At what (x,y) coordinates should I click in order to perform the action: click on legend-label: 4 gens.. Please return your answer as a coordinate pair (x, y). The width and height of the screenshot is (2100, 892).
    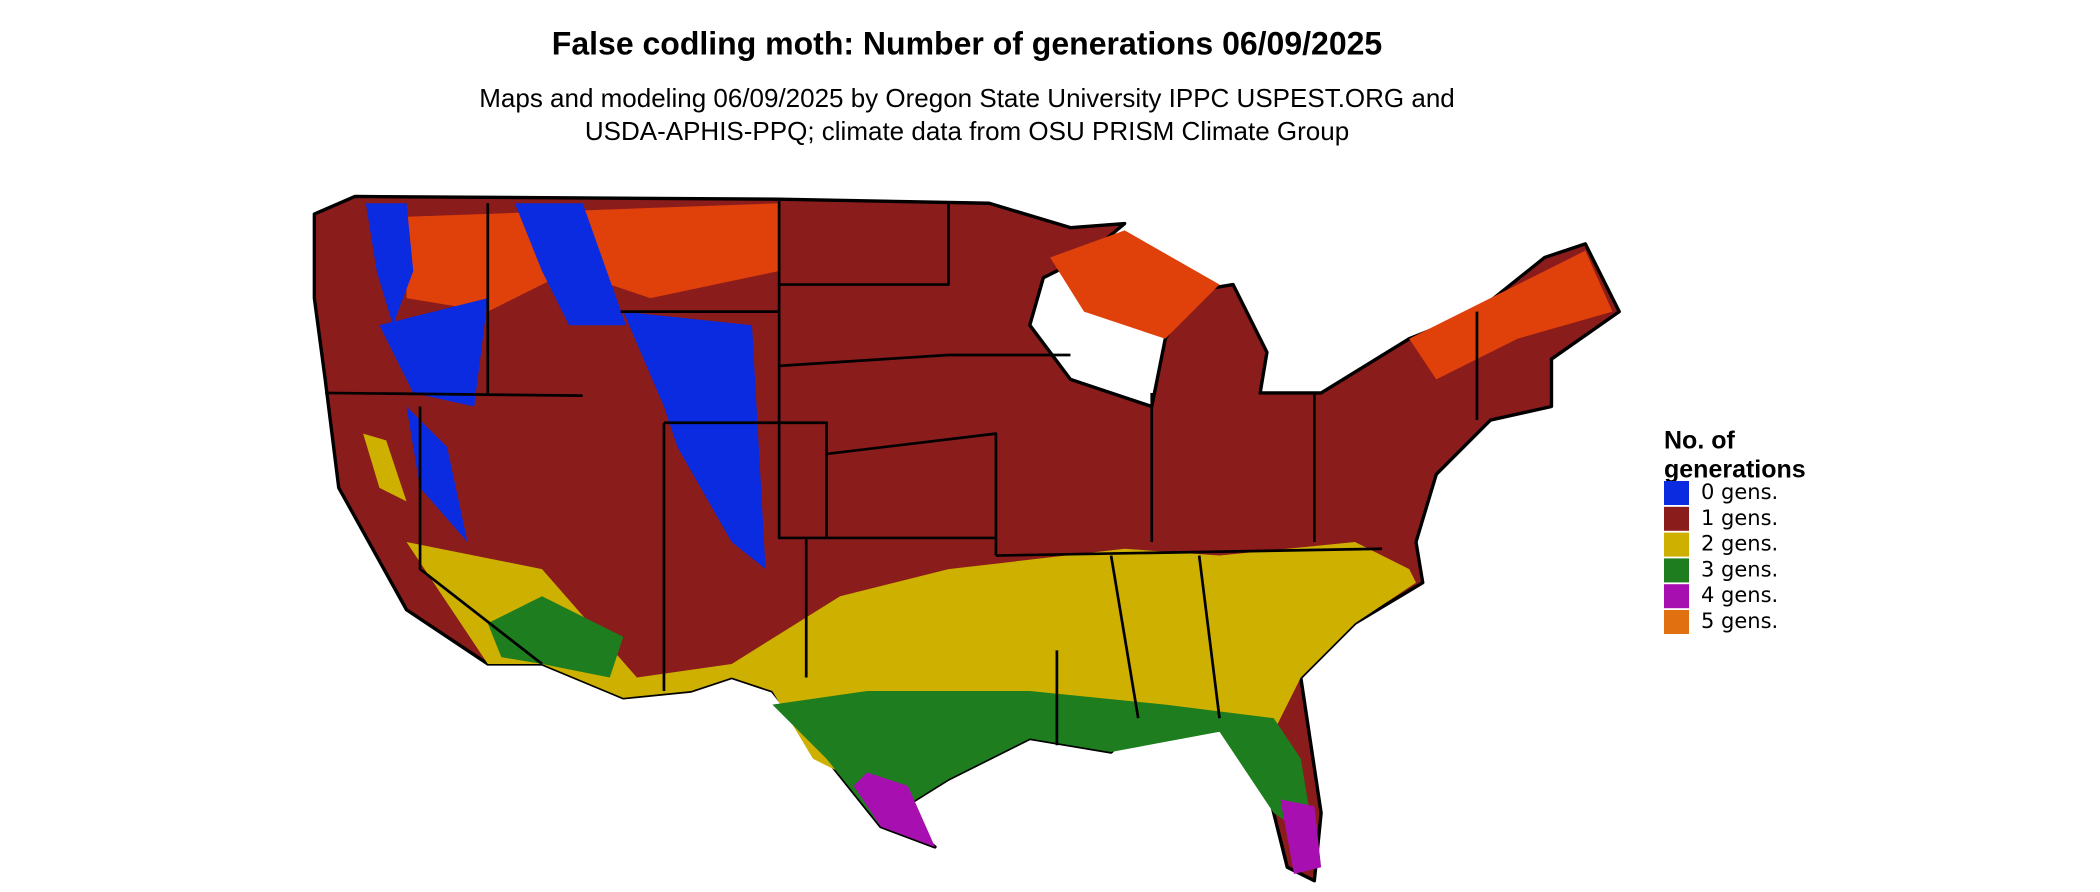
    Looking at the image, I should click on (1739, 595).